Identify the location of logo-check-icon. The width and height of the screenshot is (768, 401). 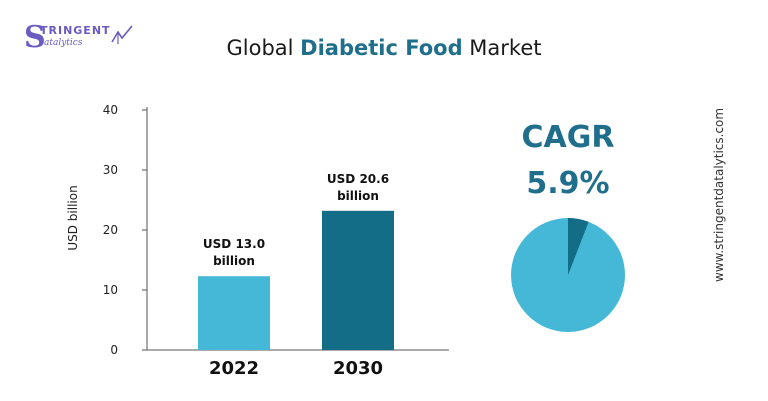
(122, 34).